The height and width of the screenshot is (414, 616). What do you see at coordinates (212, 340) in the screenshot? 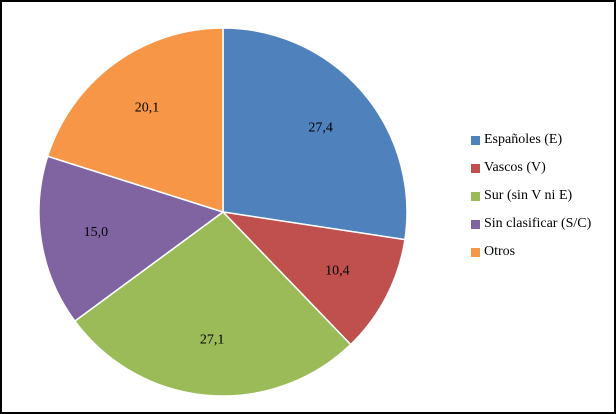
I see `data-label-sur: 27,1` at bounding box center [212, 340].